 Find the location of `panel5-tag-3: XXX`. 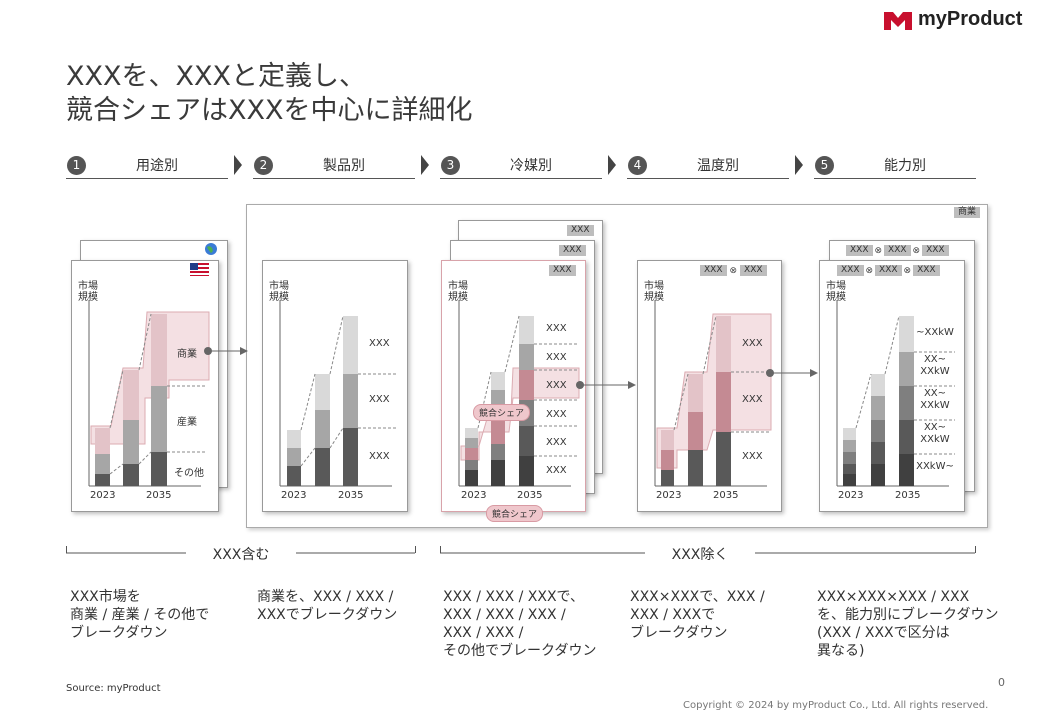

panel5-tag-3: XXX is located at coordinates (926, 270).